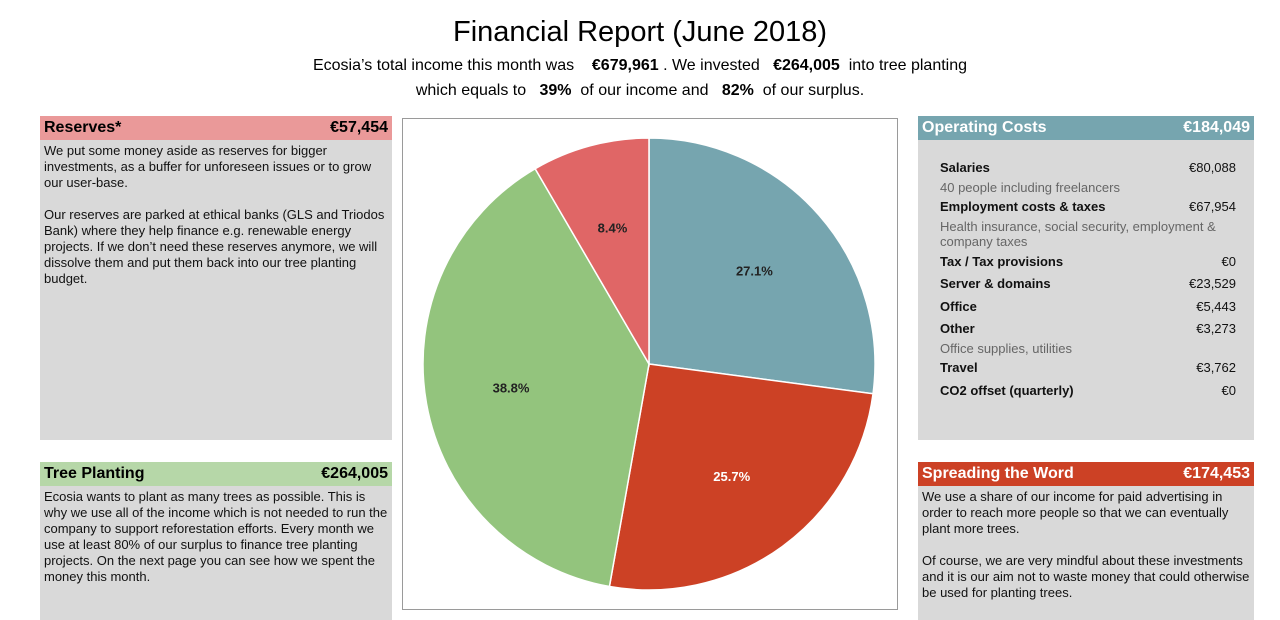 This screenshot has height=620, width=1280. What do you see at coordinates (625, 65) in the screenshot?
I see `total-income-value: €679,961` at bounding box center [625, 65].